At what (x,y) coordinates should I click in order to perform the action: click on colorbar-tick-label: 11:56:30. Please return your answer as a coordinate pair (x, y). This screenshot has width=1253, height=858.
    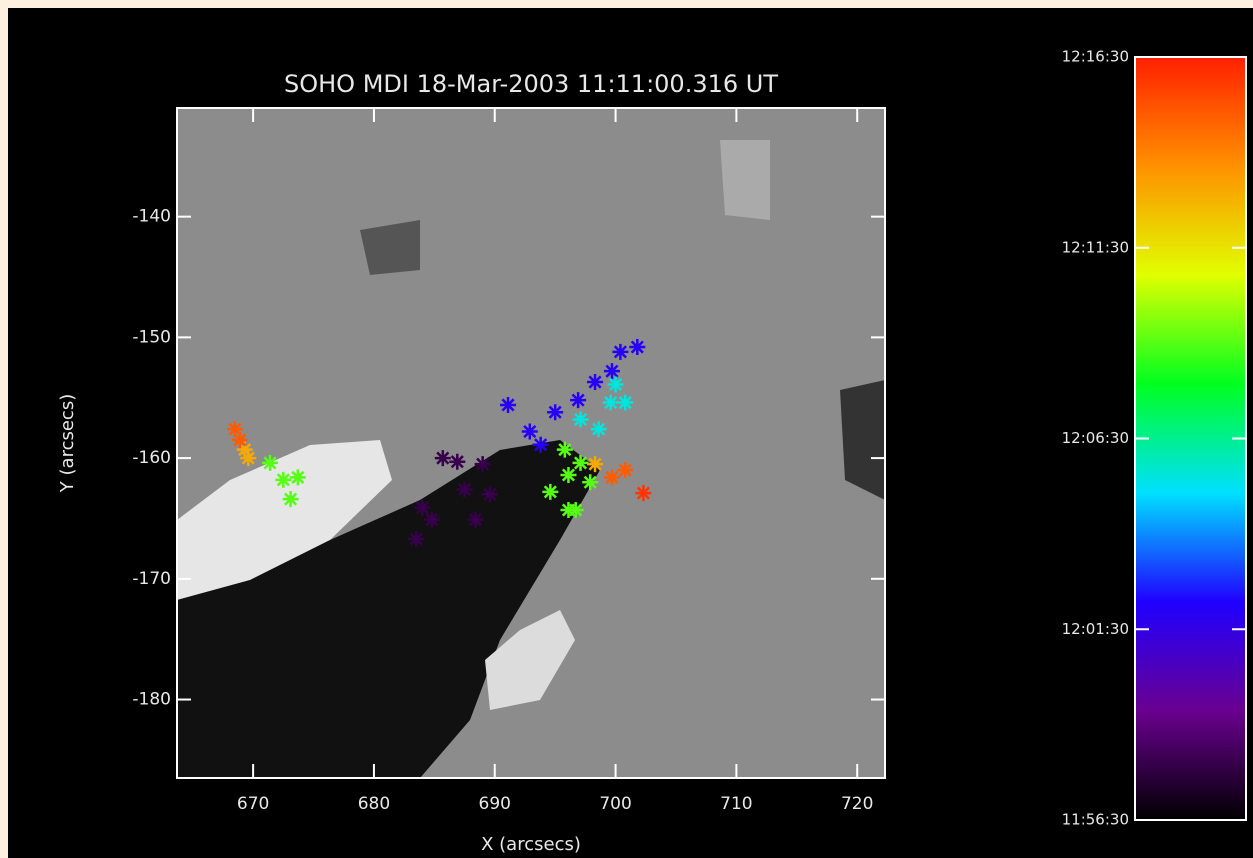
    Looking at the image, I should click on (1095, 820).